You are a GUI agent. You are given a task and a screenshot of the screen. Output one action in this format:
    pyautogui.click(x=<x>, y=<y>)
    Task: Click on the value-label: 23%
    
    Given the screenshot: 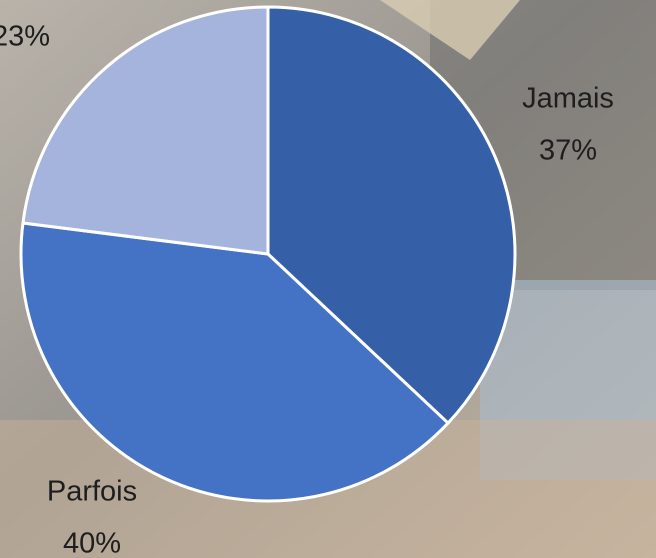 What is the action you would take?
    pyautogui.click(x=25, y=37)
    